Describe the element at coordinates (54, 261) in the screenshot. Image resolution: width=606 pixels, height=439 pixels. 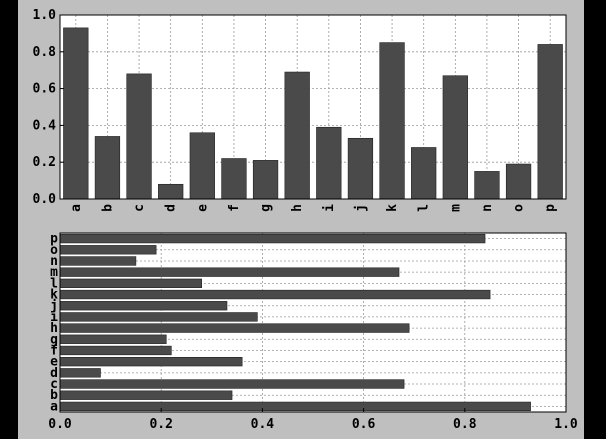
I see `ytick-label: n` at that location.